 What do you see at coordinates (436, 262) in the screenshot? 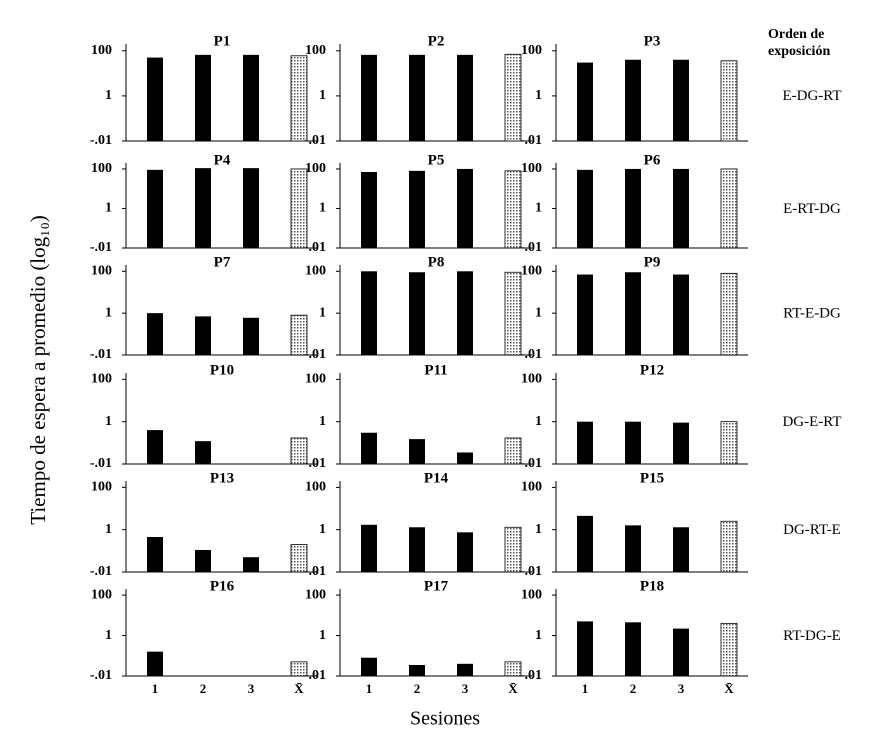
I see `panel-title: P8` at bounding box center [436, 262].